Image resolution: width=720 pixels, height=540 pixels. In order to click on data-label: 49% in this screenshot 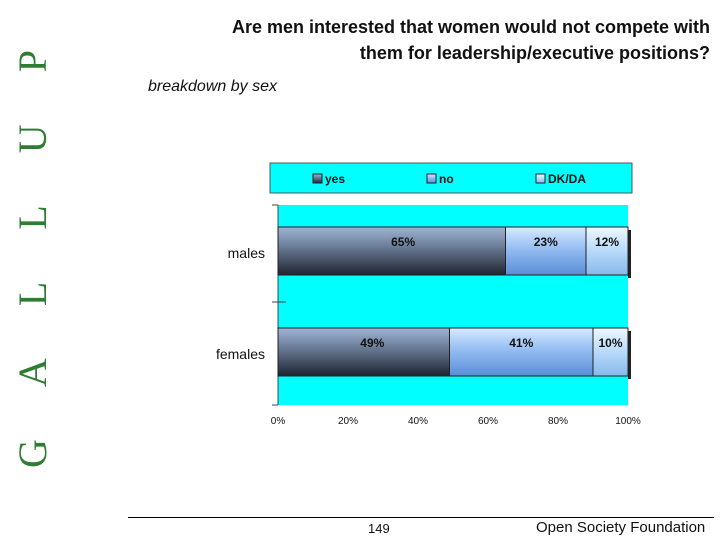, I will do `click(372, 343)`.